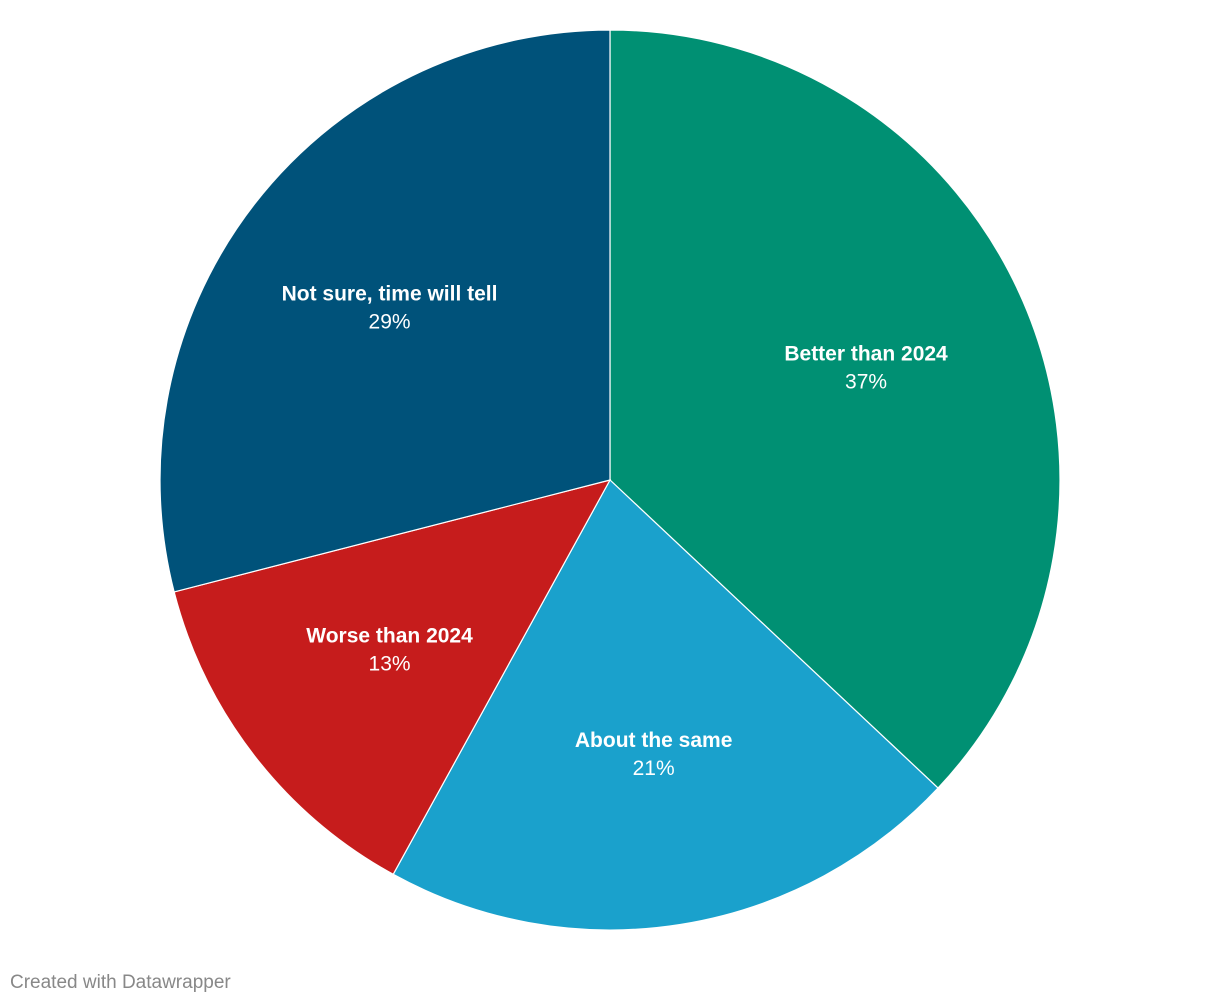 Image resolution: width=1220 pixels, height=1006 pixels. Describe the element at coordinates (389, 636) in the screenshot. I see `slice-label: Worse than 2024` at that location.